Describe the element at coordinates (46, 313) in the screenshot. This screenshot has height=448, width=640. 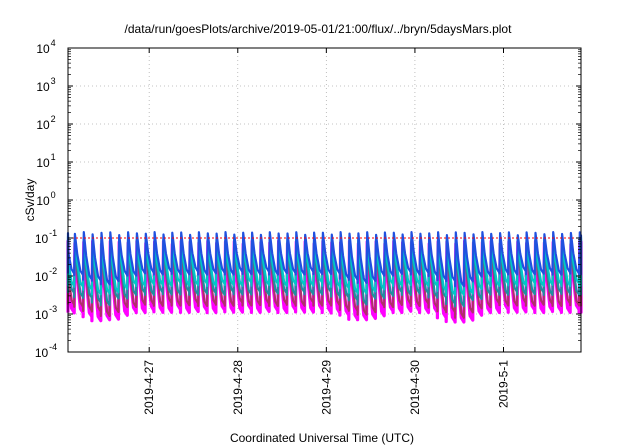
I see `y-tick-label: 10⁻³` at that location.